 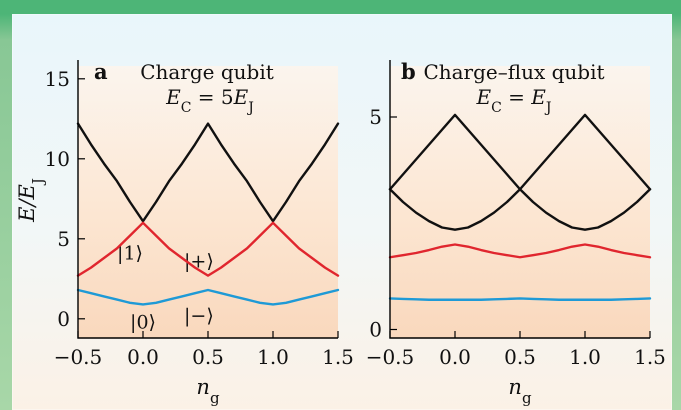 What do you see at coordinates (143, 322) in the screenshot?
I see `annotation-ket-0: |0⟩` at bounding box center [143, 322].